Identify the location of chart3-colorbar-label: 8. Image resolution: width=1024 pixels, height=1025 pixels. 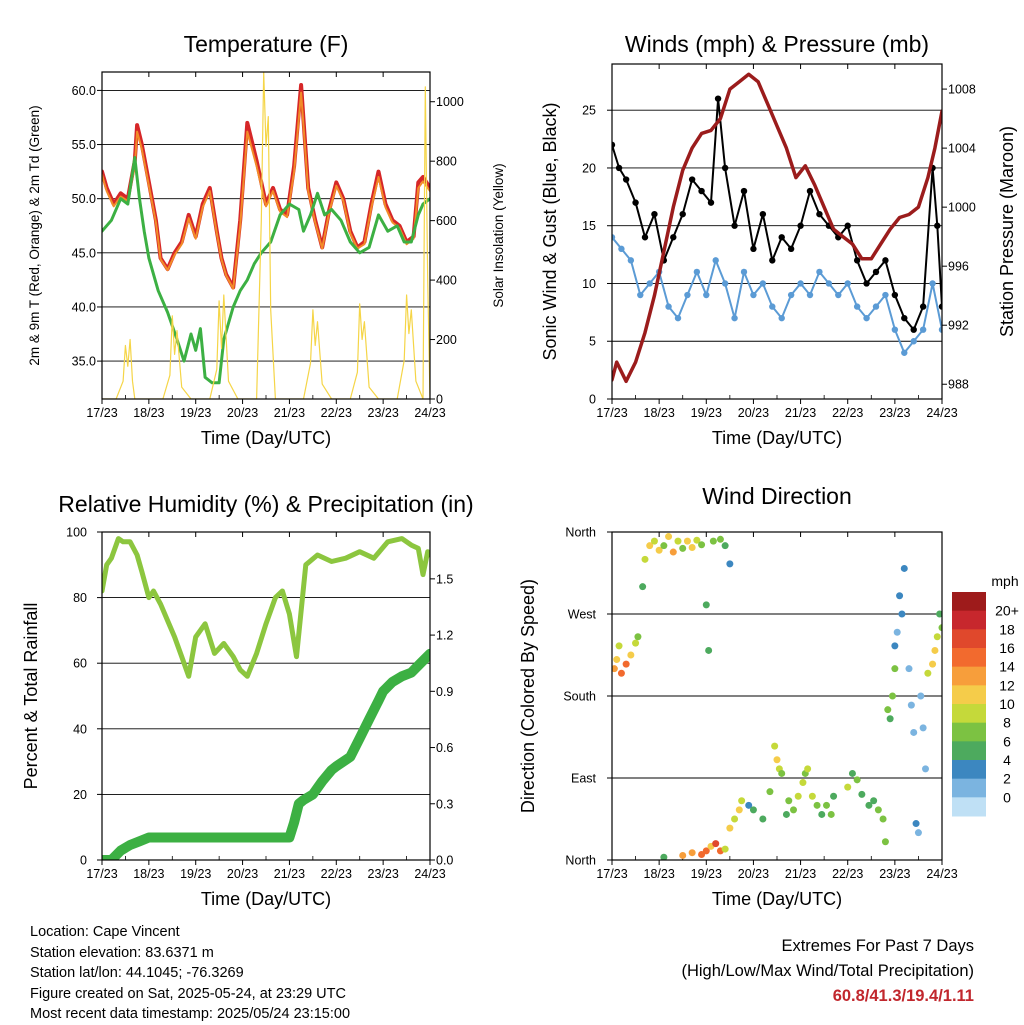
(1007, 723).